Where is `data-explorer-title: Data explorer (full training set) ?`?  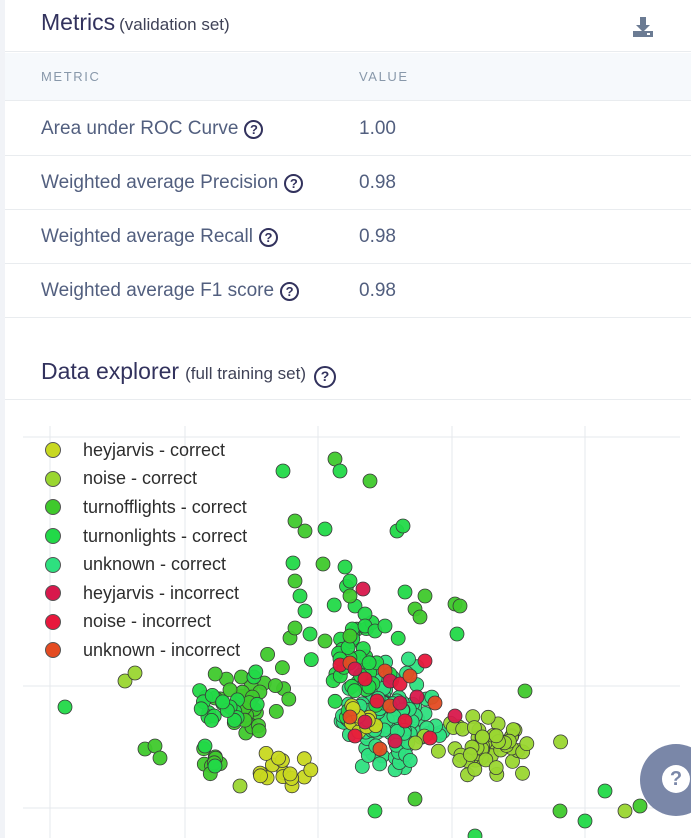
data-explorer-title: Data explorer (full training set) ? is located at coordinates (189, 373).